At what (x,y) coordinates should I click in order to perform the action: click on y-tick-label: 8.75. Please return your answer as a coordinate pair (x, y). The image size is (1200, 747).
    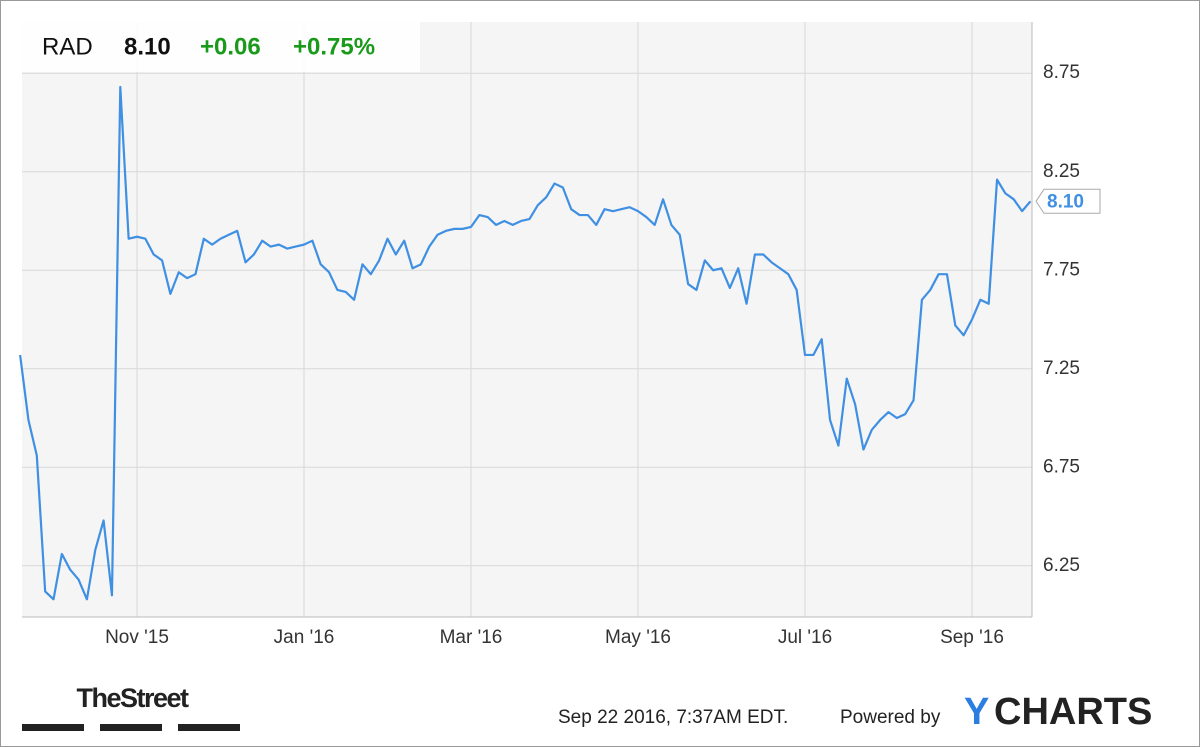
    Looking at the image, I should click on (1061, 72).